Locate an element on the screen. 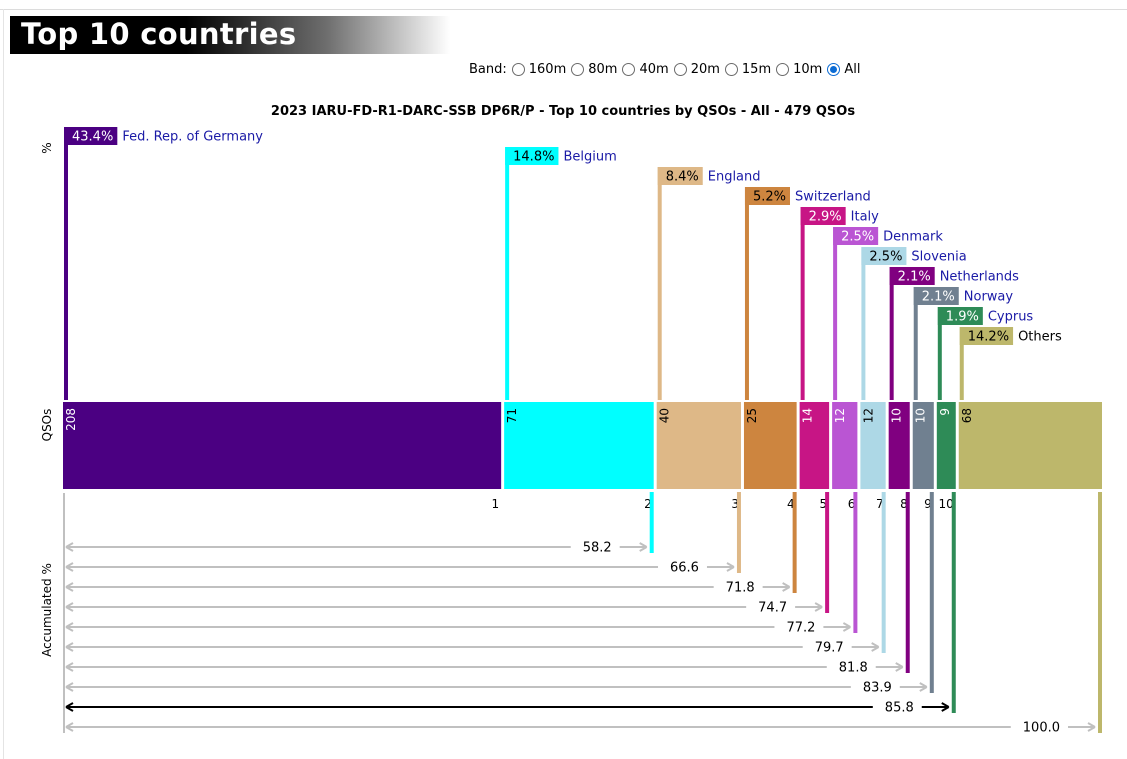 The width and height of the screenshot is (1127, 759). accumulated-label: 71.8 is located at coordinates (740, 588).